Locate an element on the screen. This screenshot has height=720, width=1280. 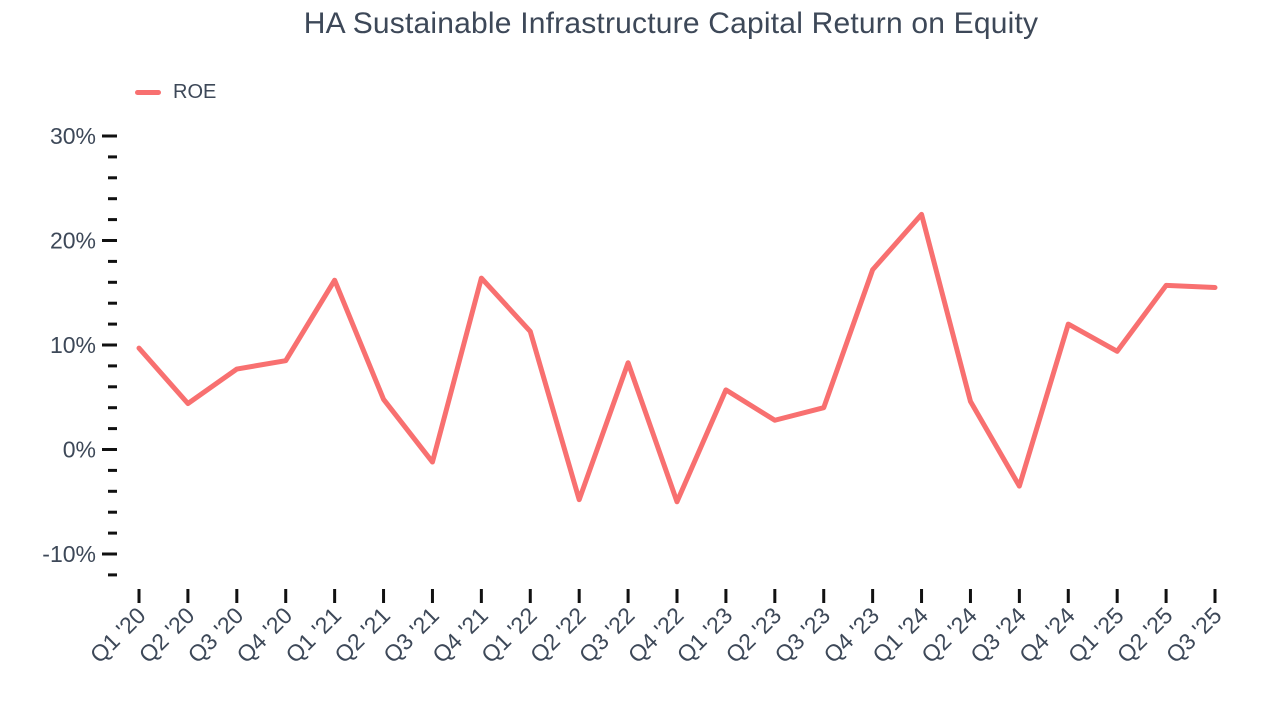
x-axis-label: Q4 '22 is located at coordinates (656, 635).